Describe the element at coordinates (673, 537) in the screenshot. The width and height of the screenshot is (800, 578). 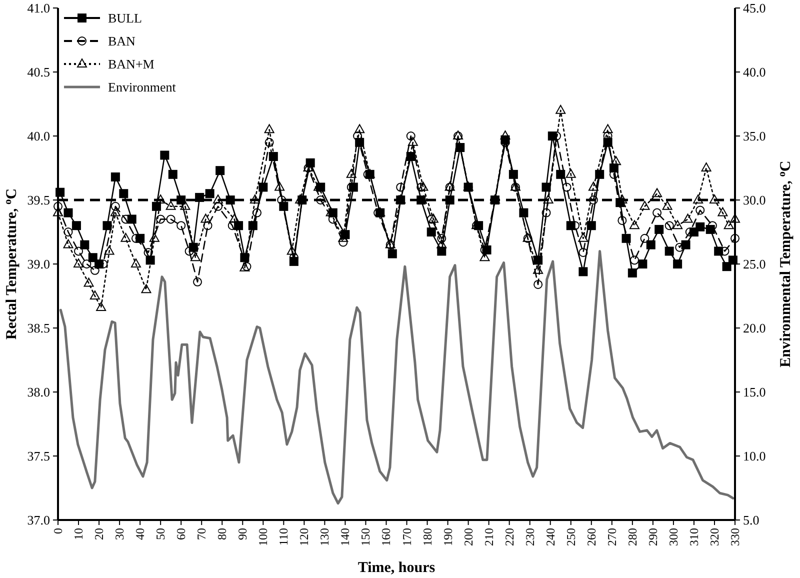
I see `x-tick-label: 300` at that location.